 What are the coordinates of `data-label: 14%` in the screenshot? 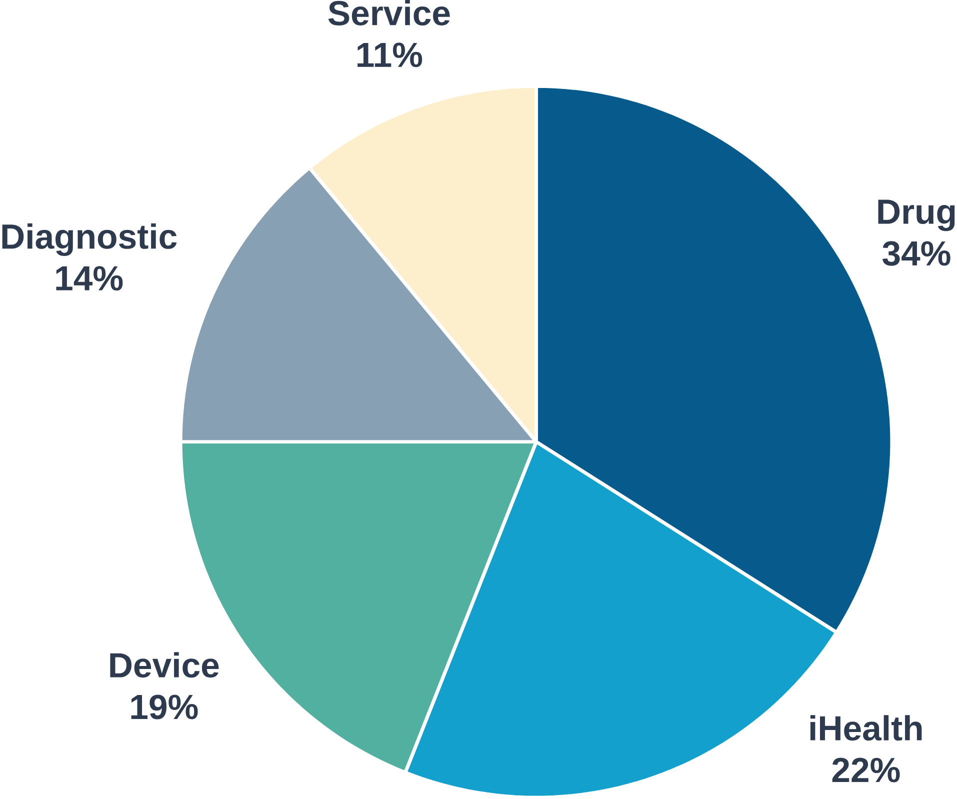 It's located at (89, 278).